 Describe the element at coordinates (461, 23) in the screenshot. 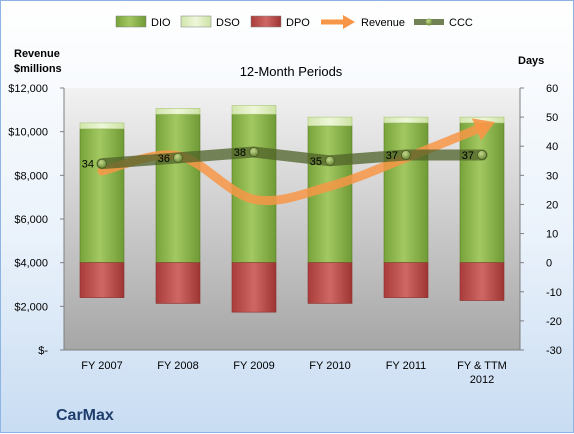

I see `legend-label: CCC` at that location.